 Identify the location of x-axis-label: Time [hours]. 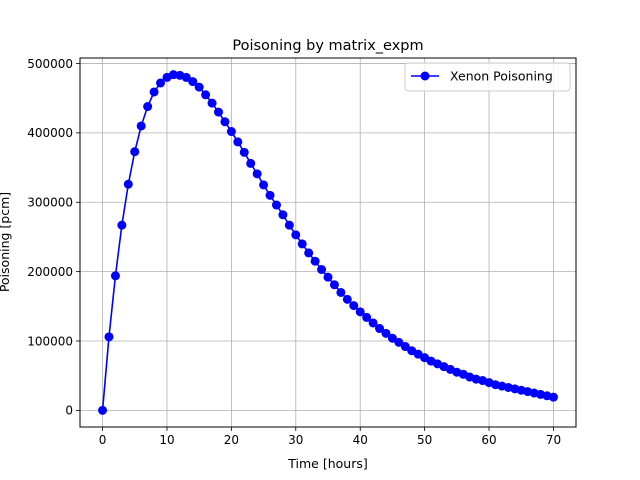
(327, 463).